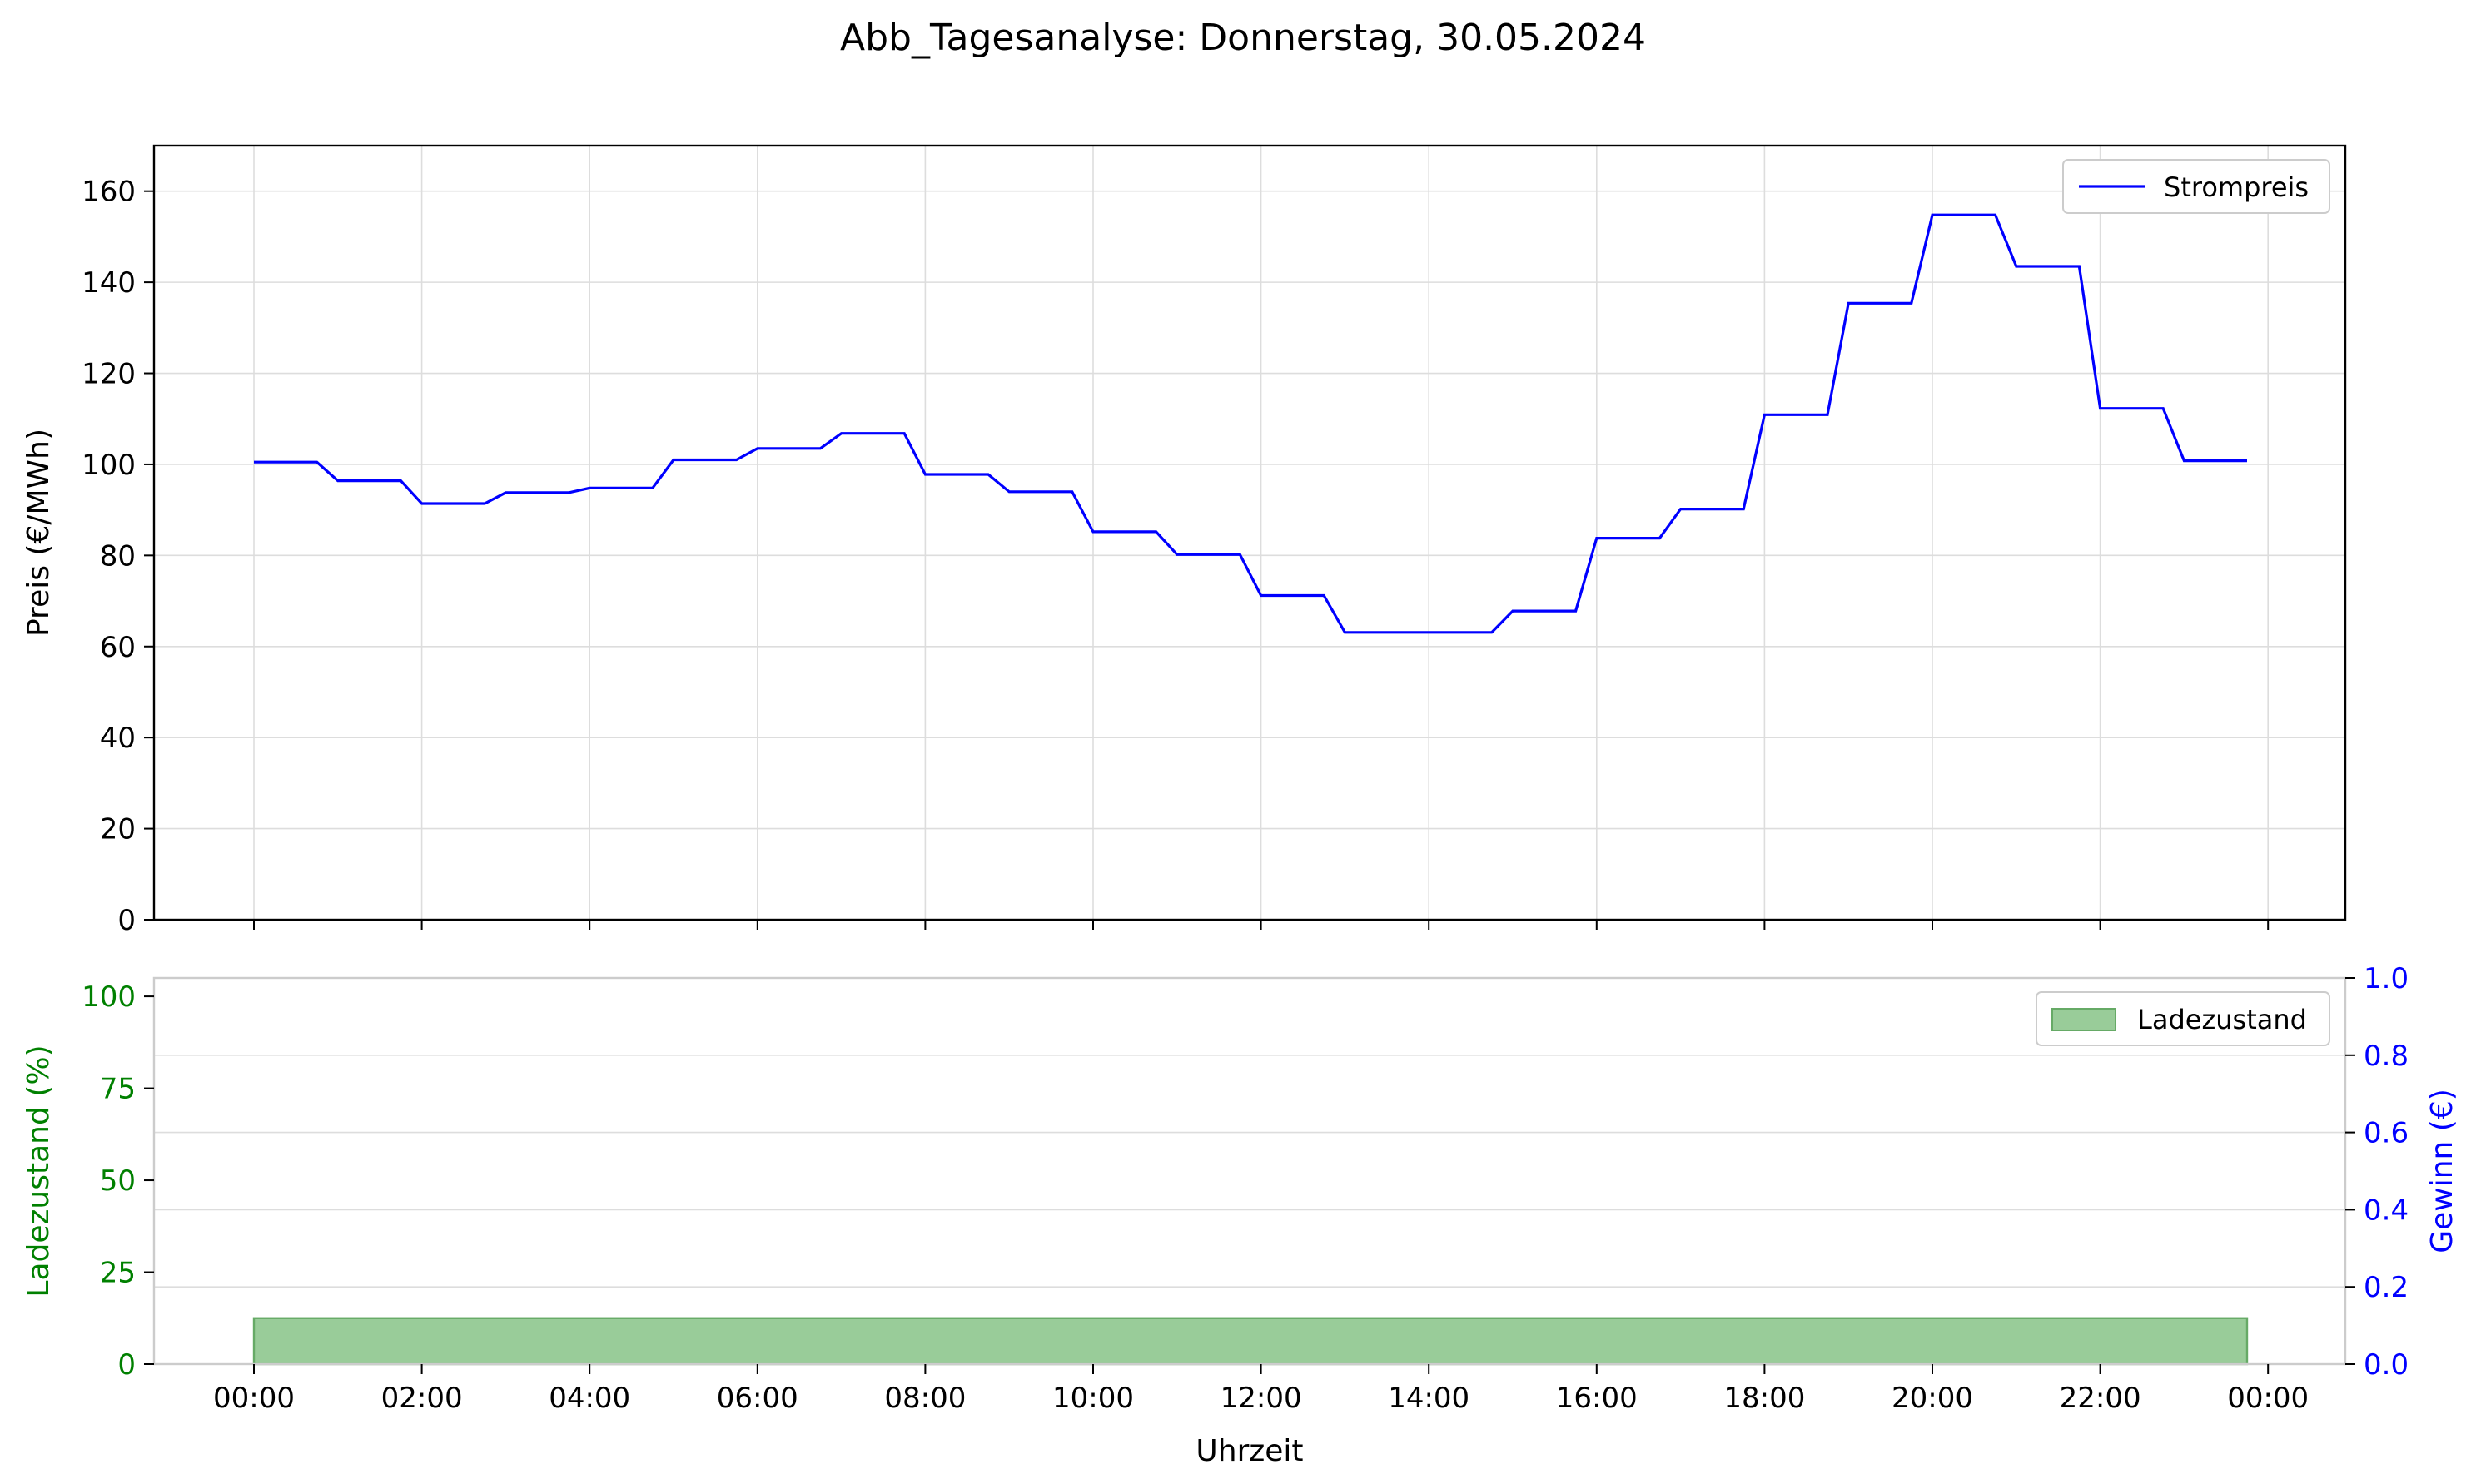 This screenshot has width=2476, height=1484. Describe the element at coordinates (1261, 1398) in the screenshot. I see `time-x-tick-label: 12:00` at that location.